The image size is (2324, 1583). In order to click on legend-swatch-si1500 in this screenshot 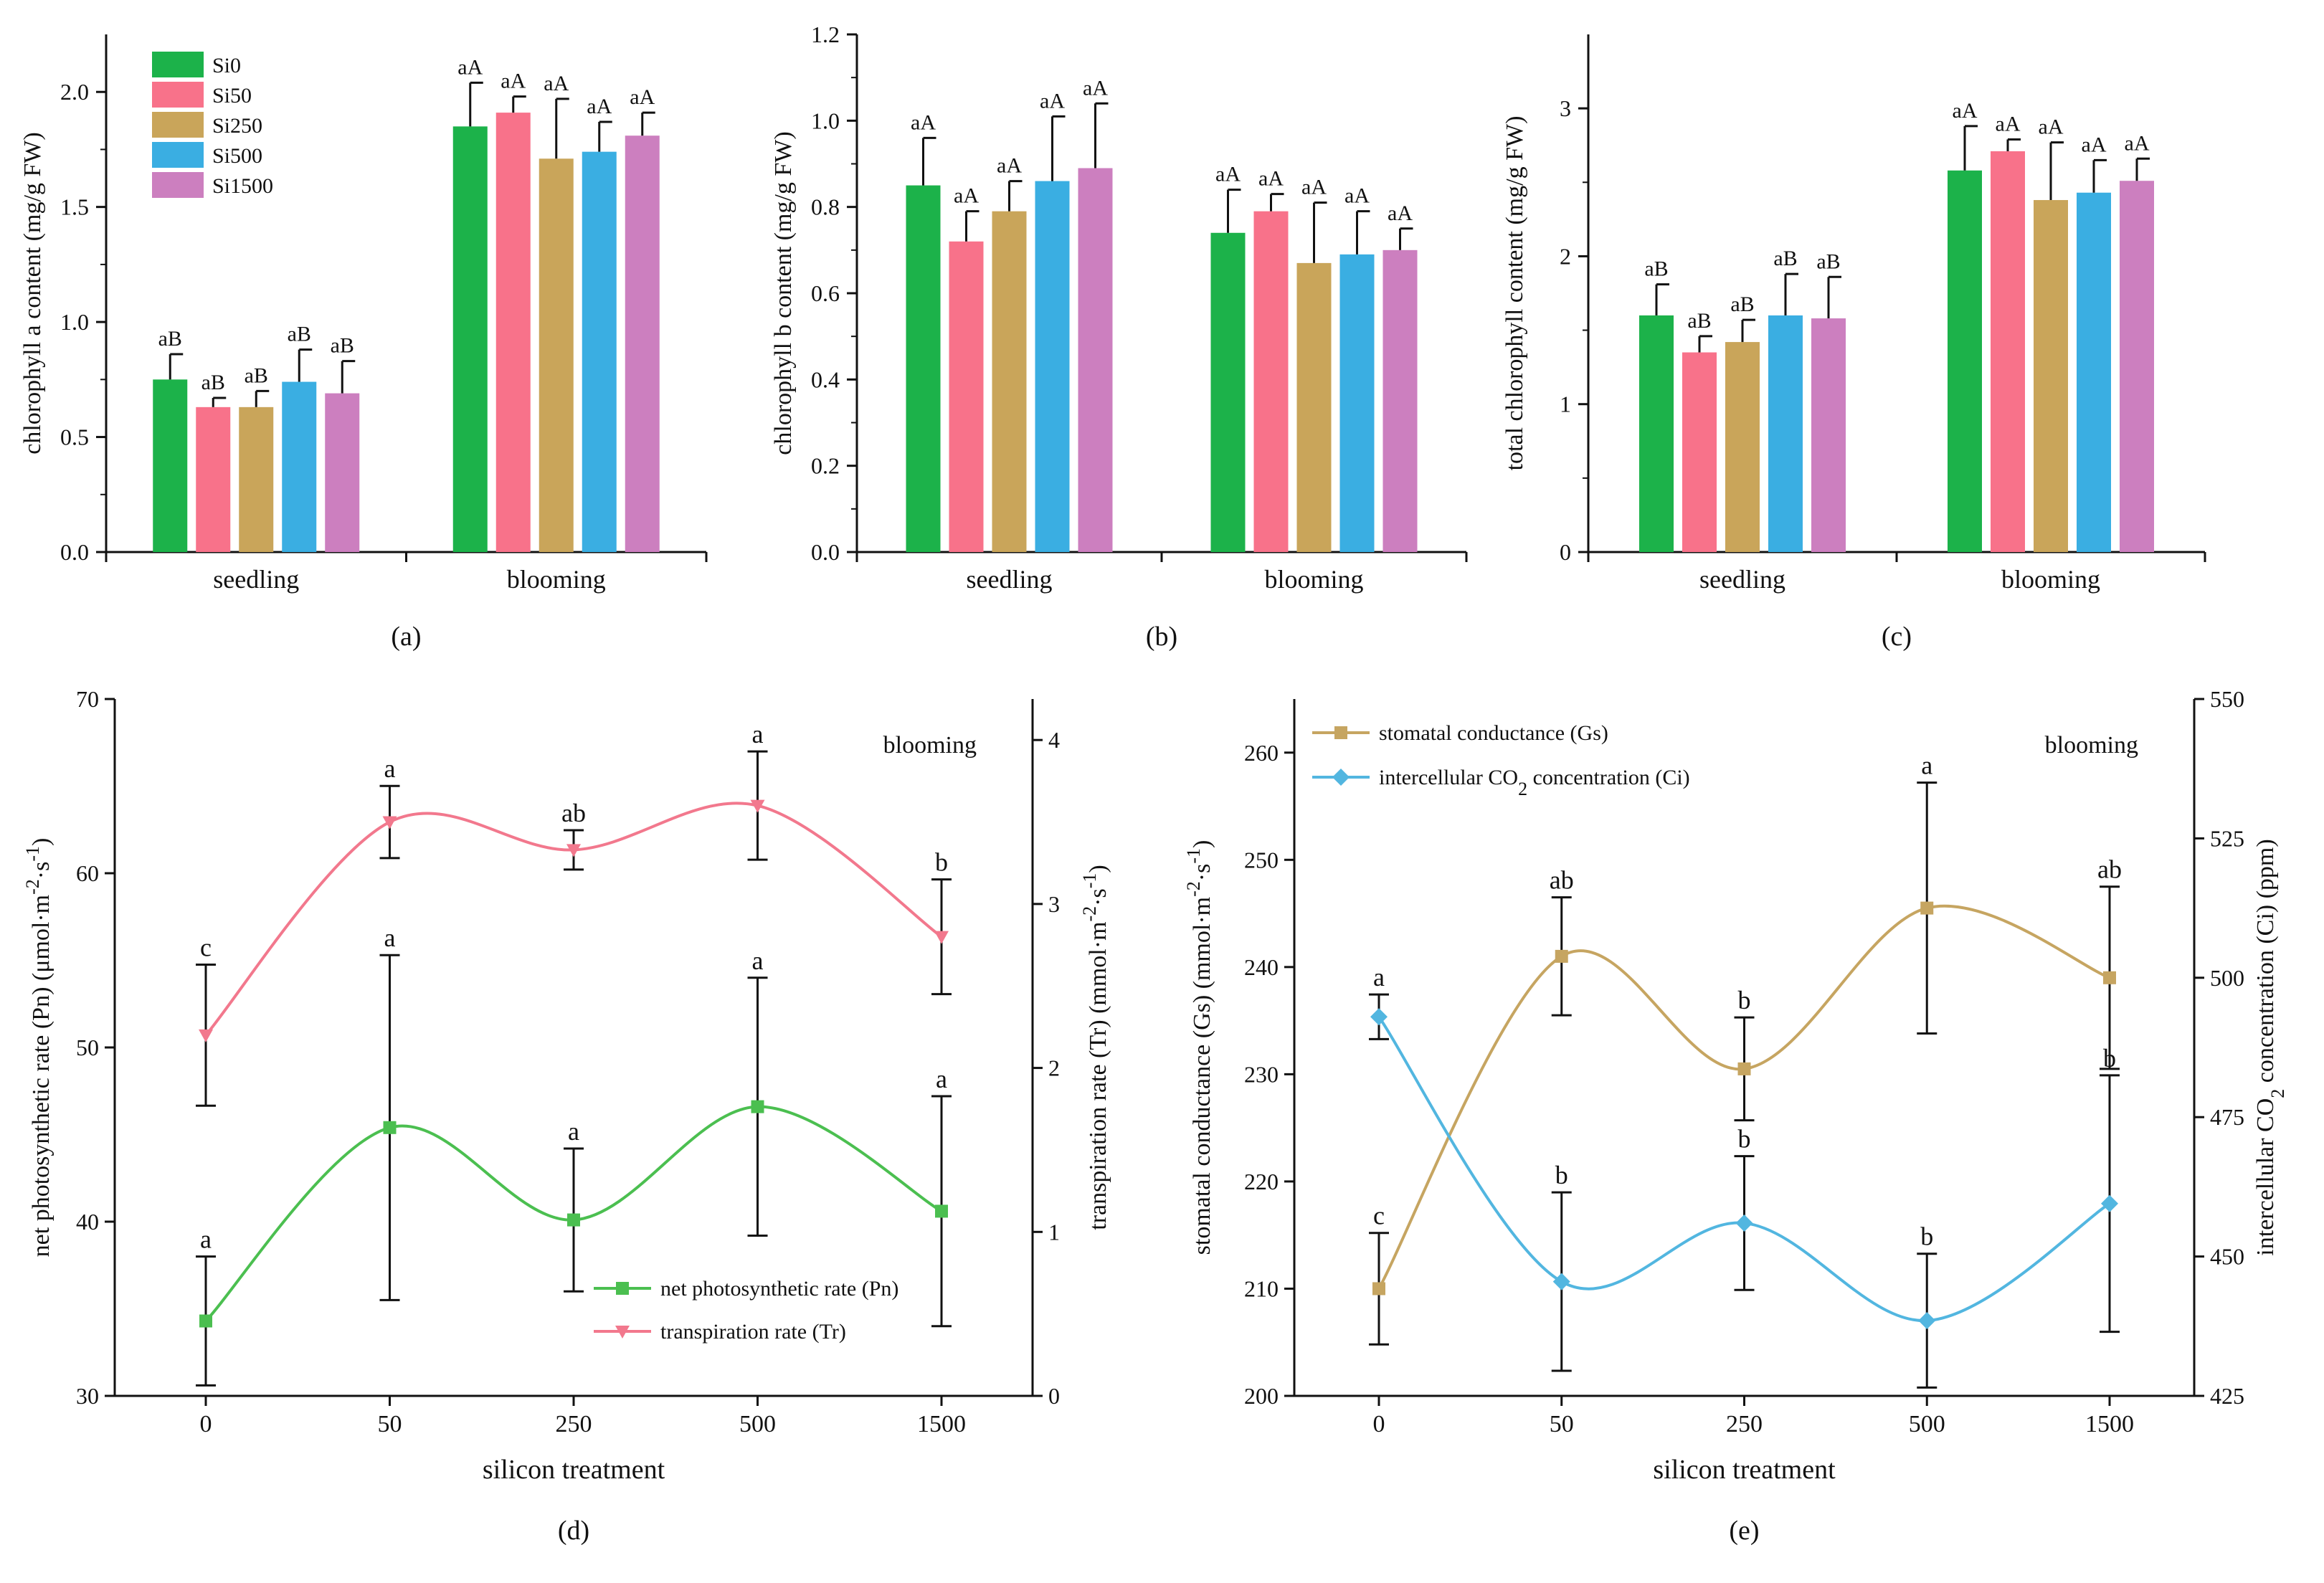, I will do `click(178, 185)`.